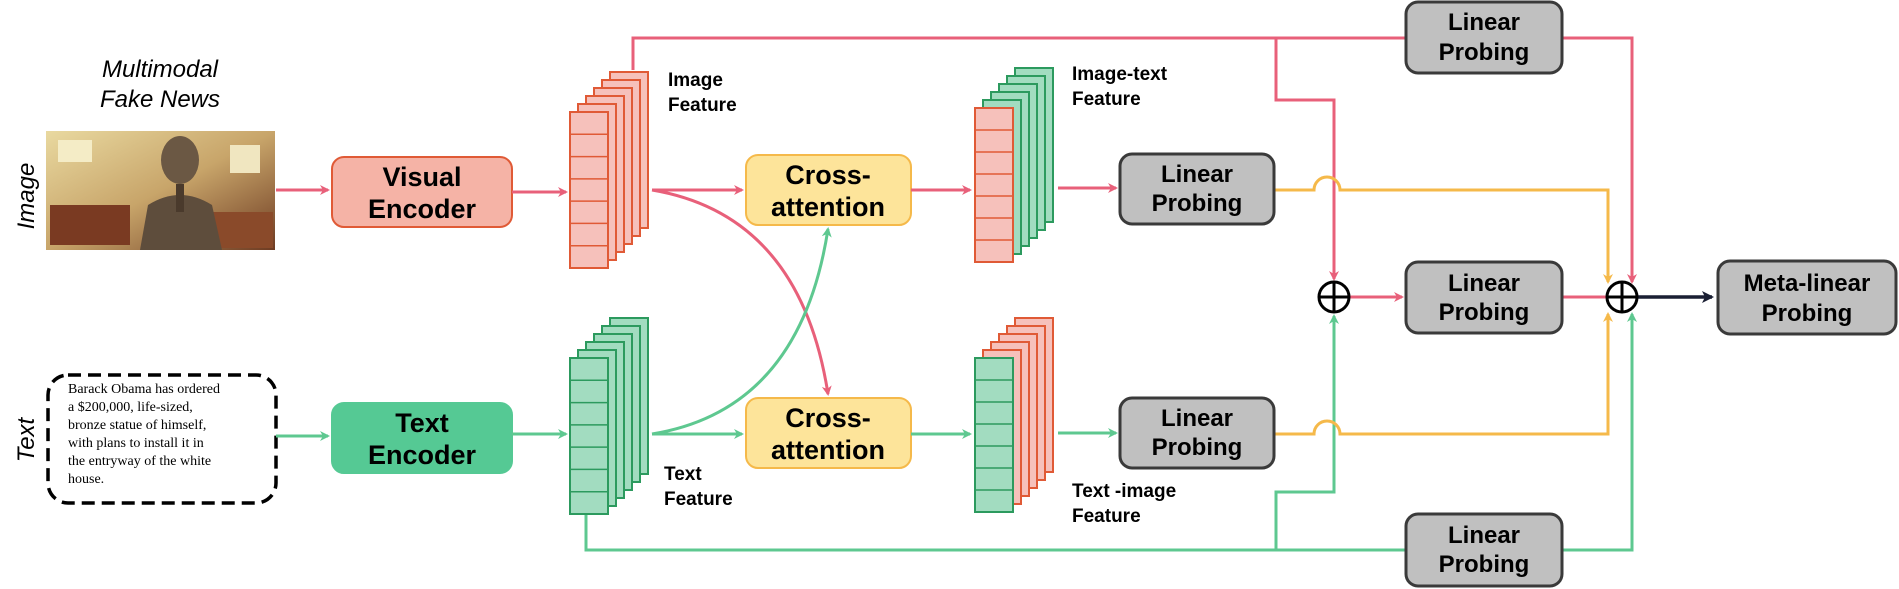 The width and height of the screenshot is (1899, 589). Describe the element at coordinates (160, 190) in the screenshot. I see `news-photo` at that location.